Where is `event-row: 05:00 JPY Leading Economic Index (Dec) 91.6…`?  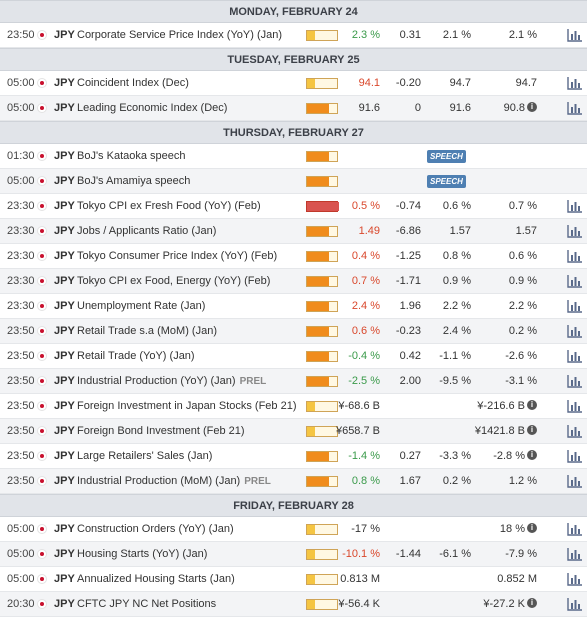
event-row: 05:00 JPY Leading Economic Index (Dec) 91.6… is located at coordinates (293, 108).